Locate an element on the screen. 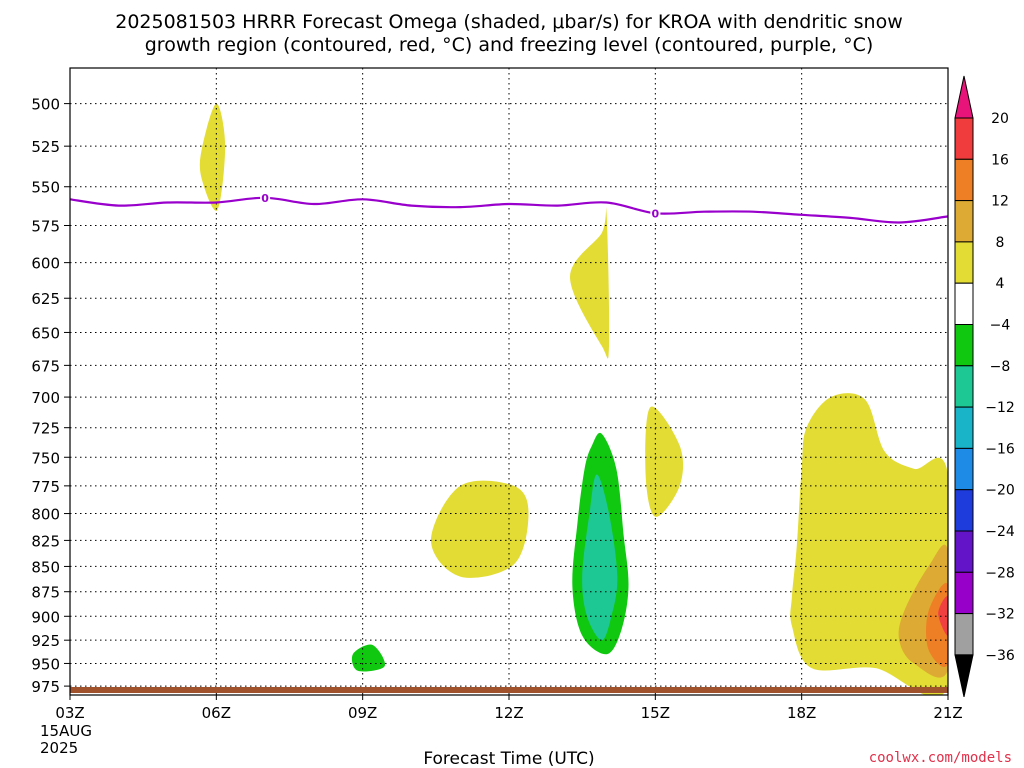  x-tick-label: 06Z is located at coordinates (216, 713).